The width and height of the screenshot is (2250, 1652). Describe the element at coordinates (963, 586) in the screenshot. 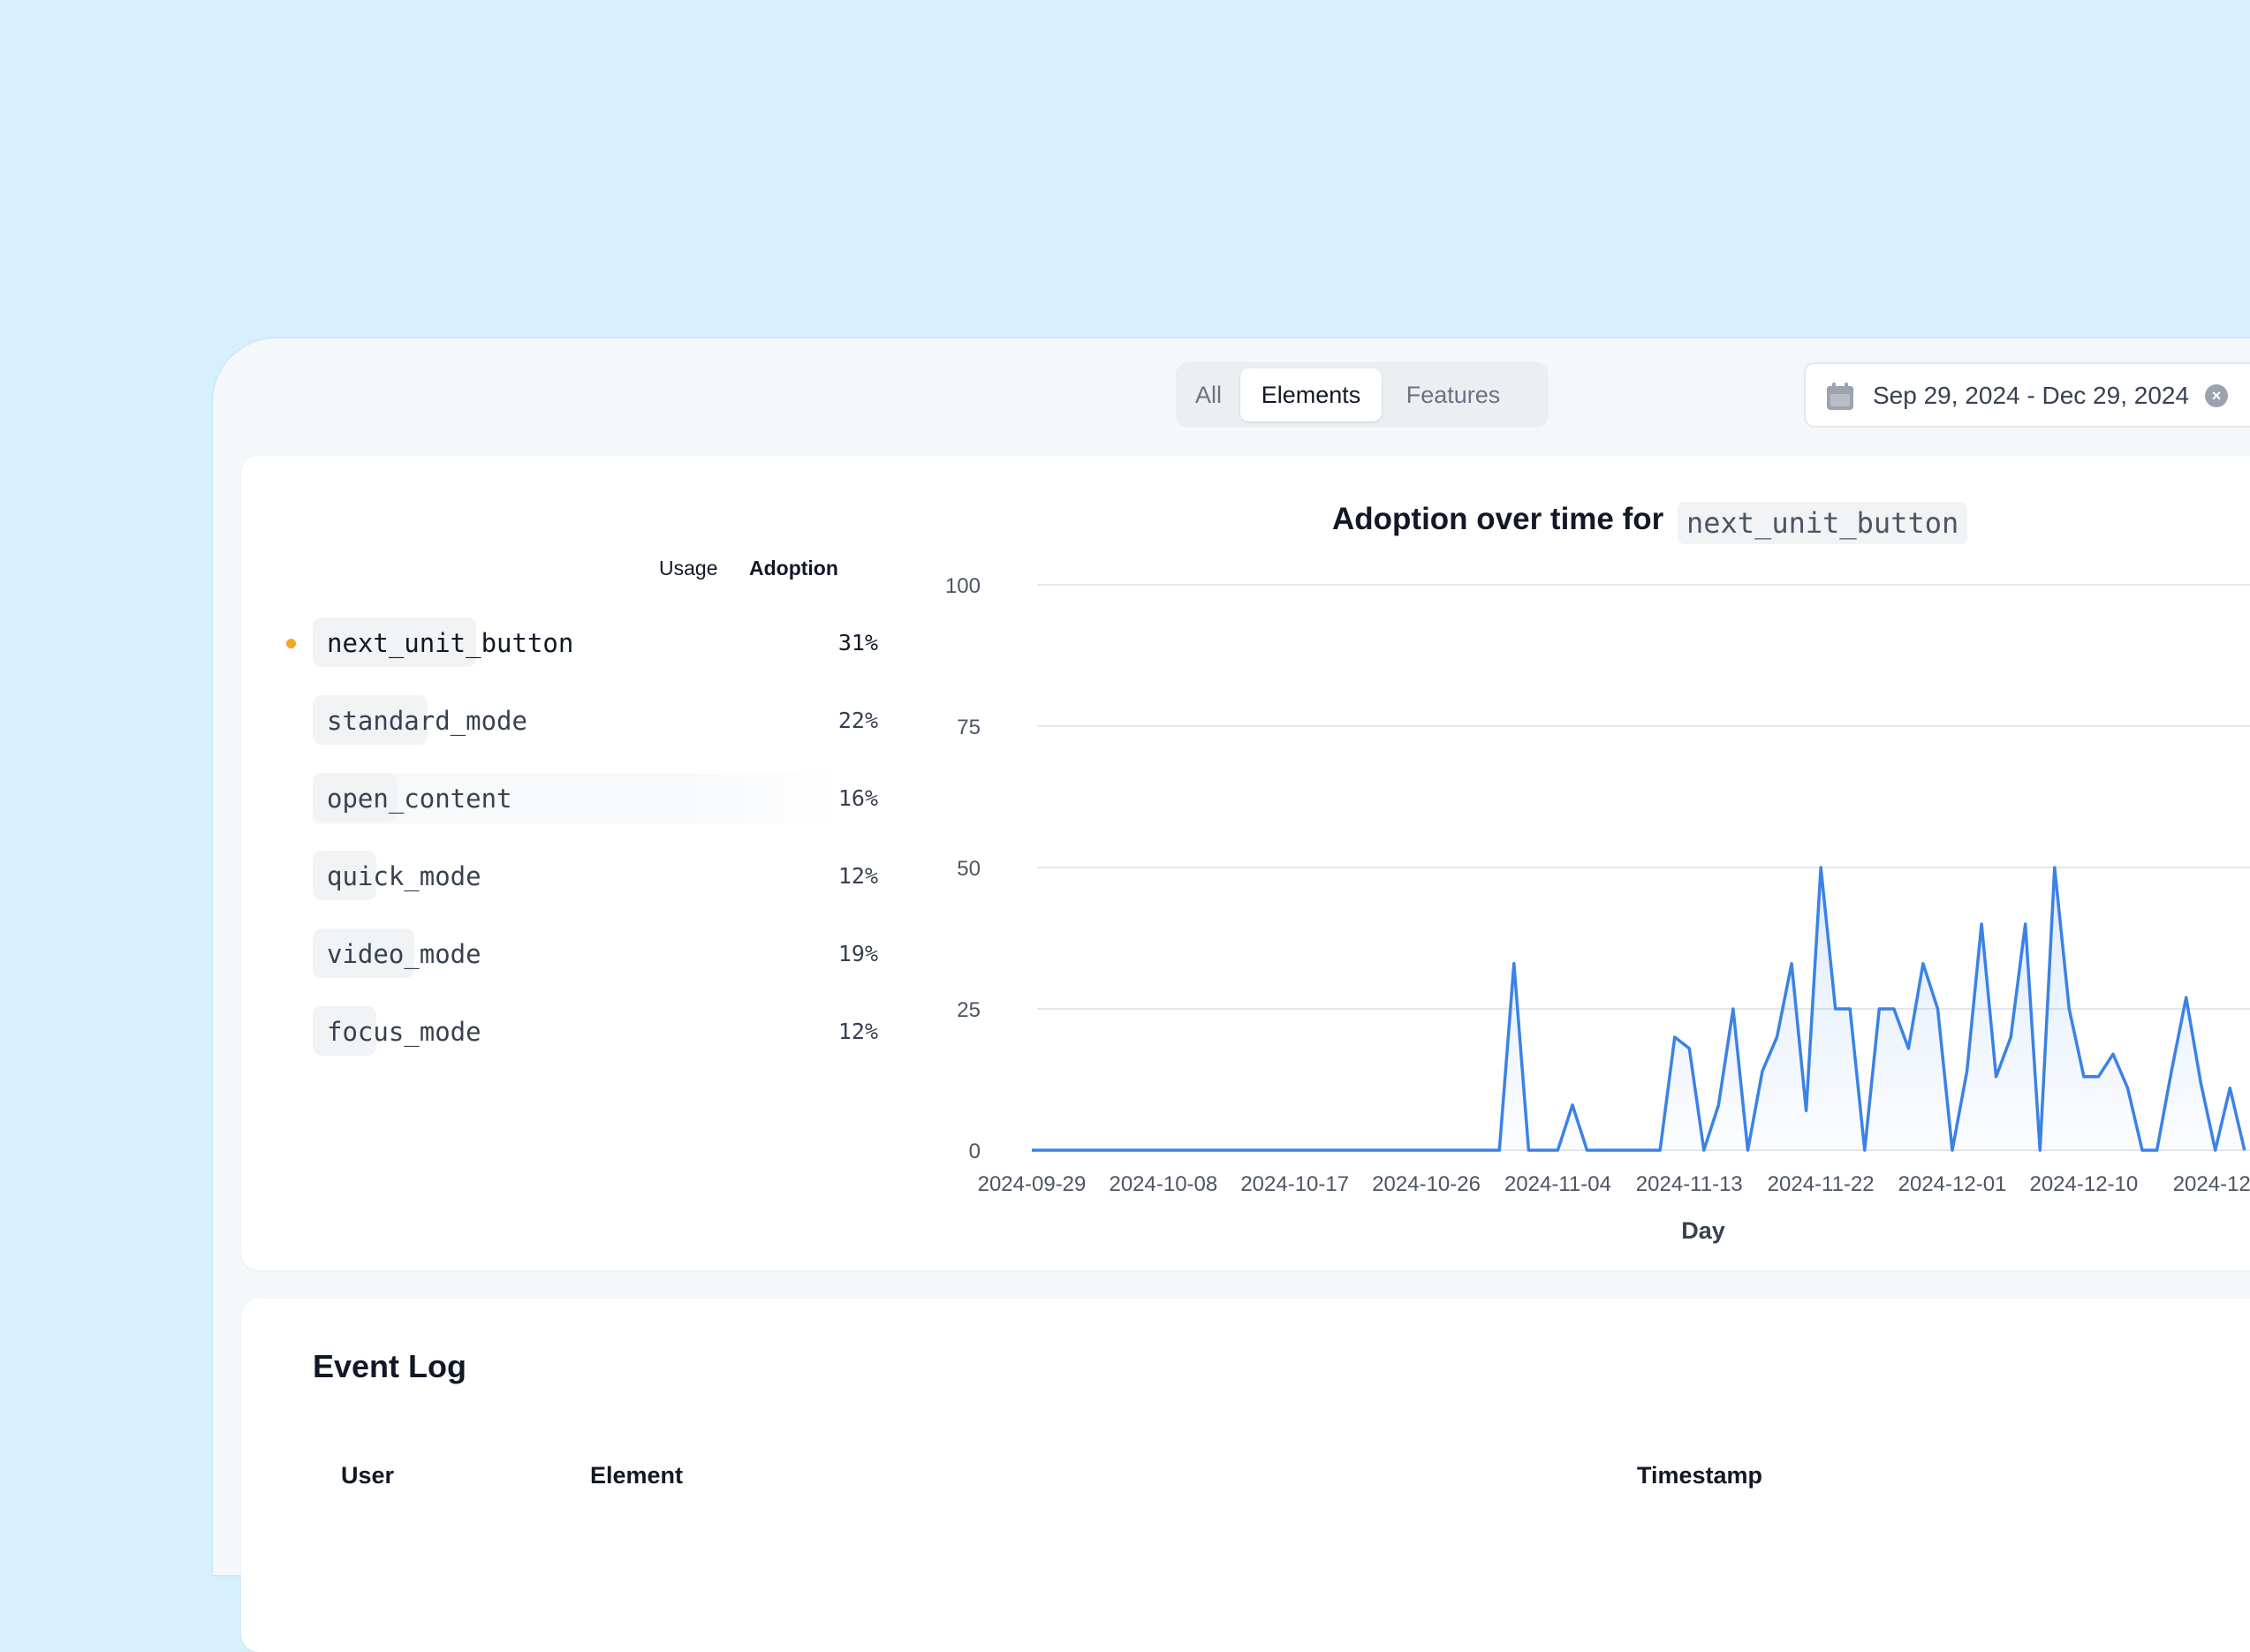

I see `y-tick-label: 100` at that location.